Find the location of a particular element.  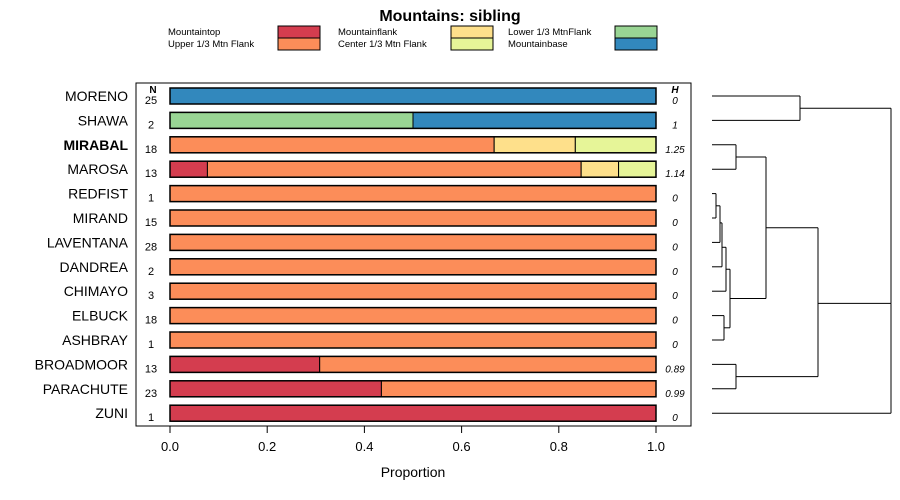

h-column-header: H is located at coordinates (675, 90).